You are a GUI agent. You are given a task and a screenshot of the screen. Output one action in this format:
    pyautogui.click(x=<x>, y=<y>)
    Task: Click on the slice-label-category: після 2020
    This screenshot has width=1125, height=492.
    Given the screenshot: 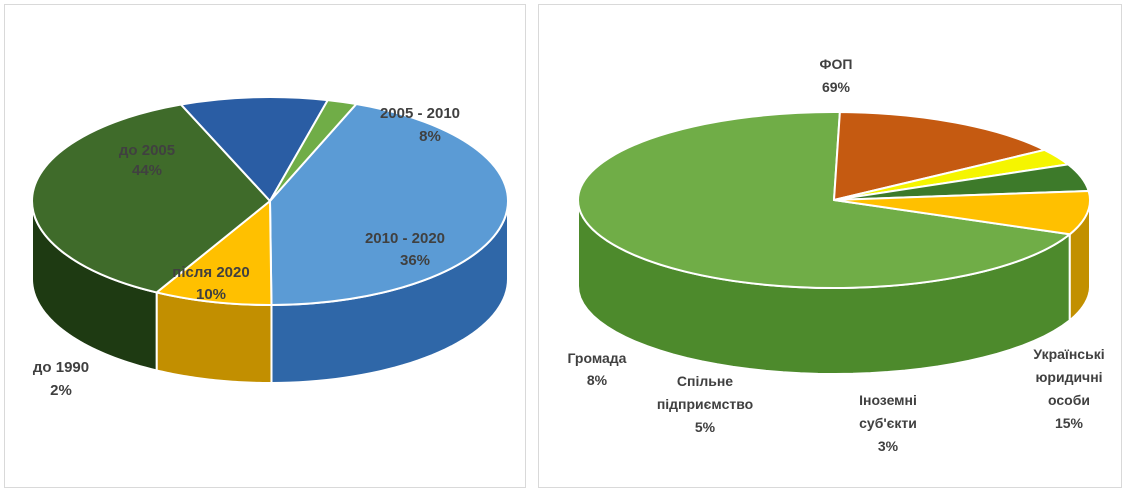 What is the action you would take?
    pyautogui.click(x=210, y=272)
    